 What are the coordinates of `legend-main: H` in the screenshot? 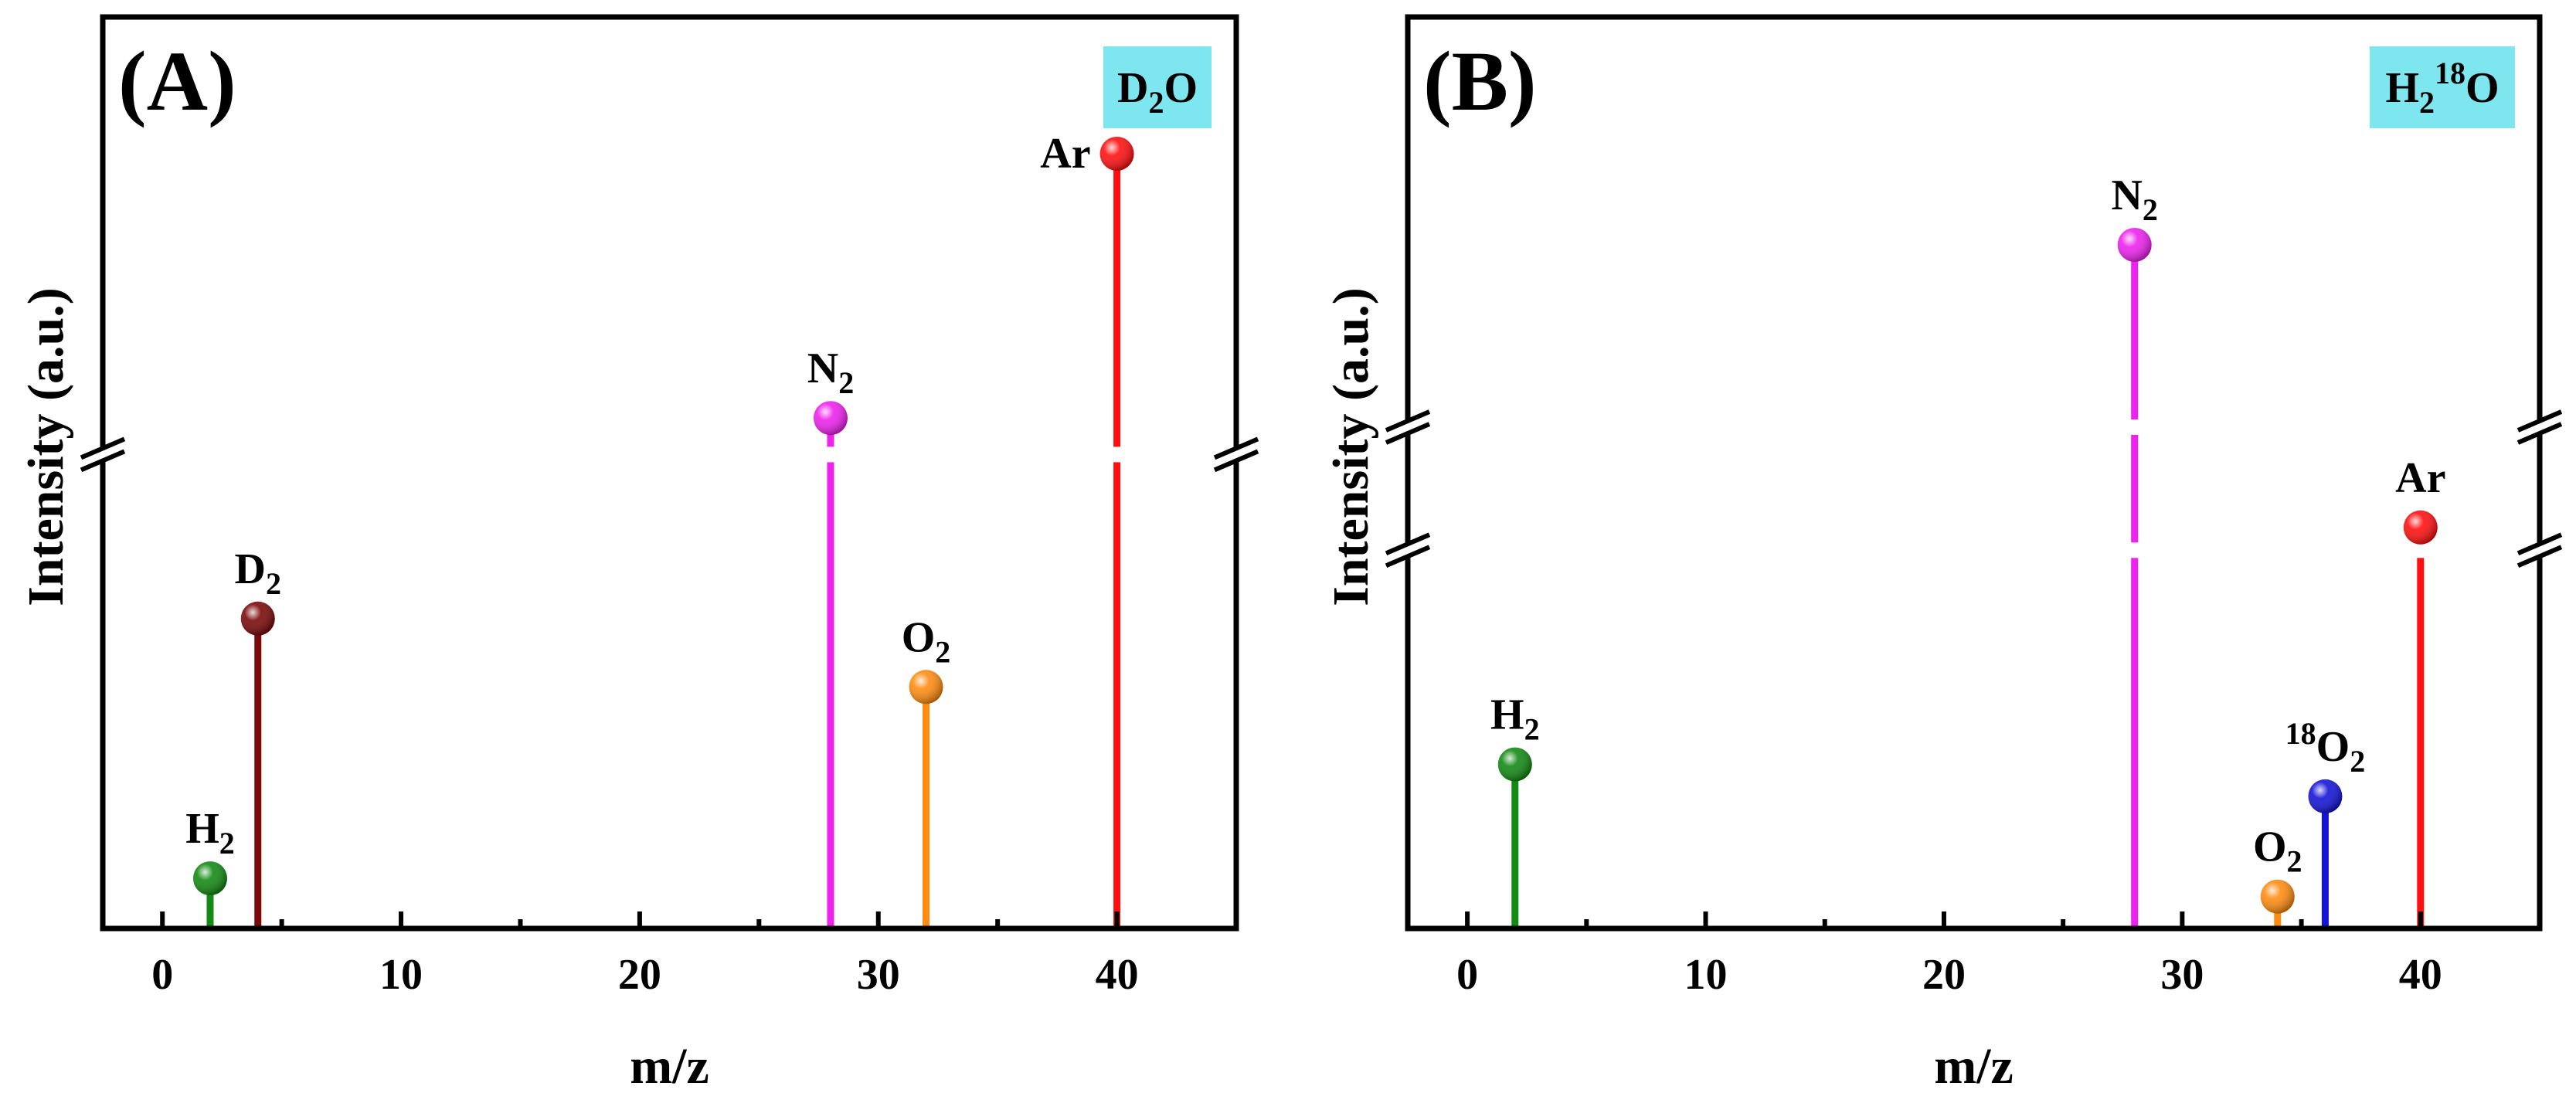 It's located at (2402, 88).